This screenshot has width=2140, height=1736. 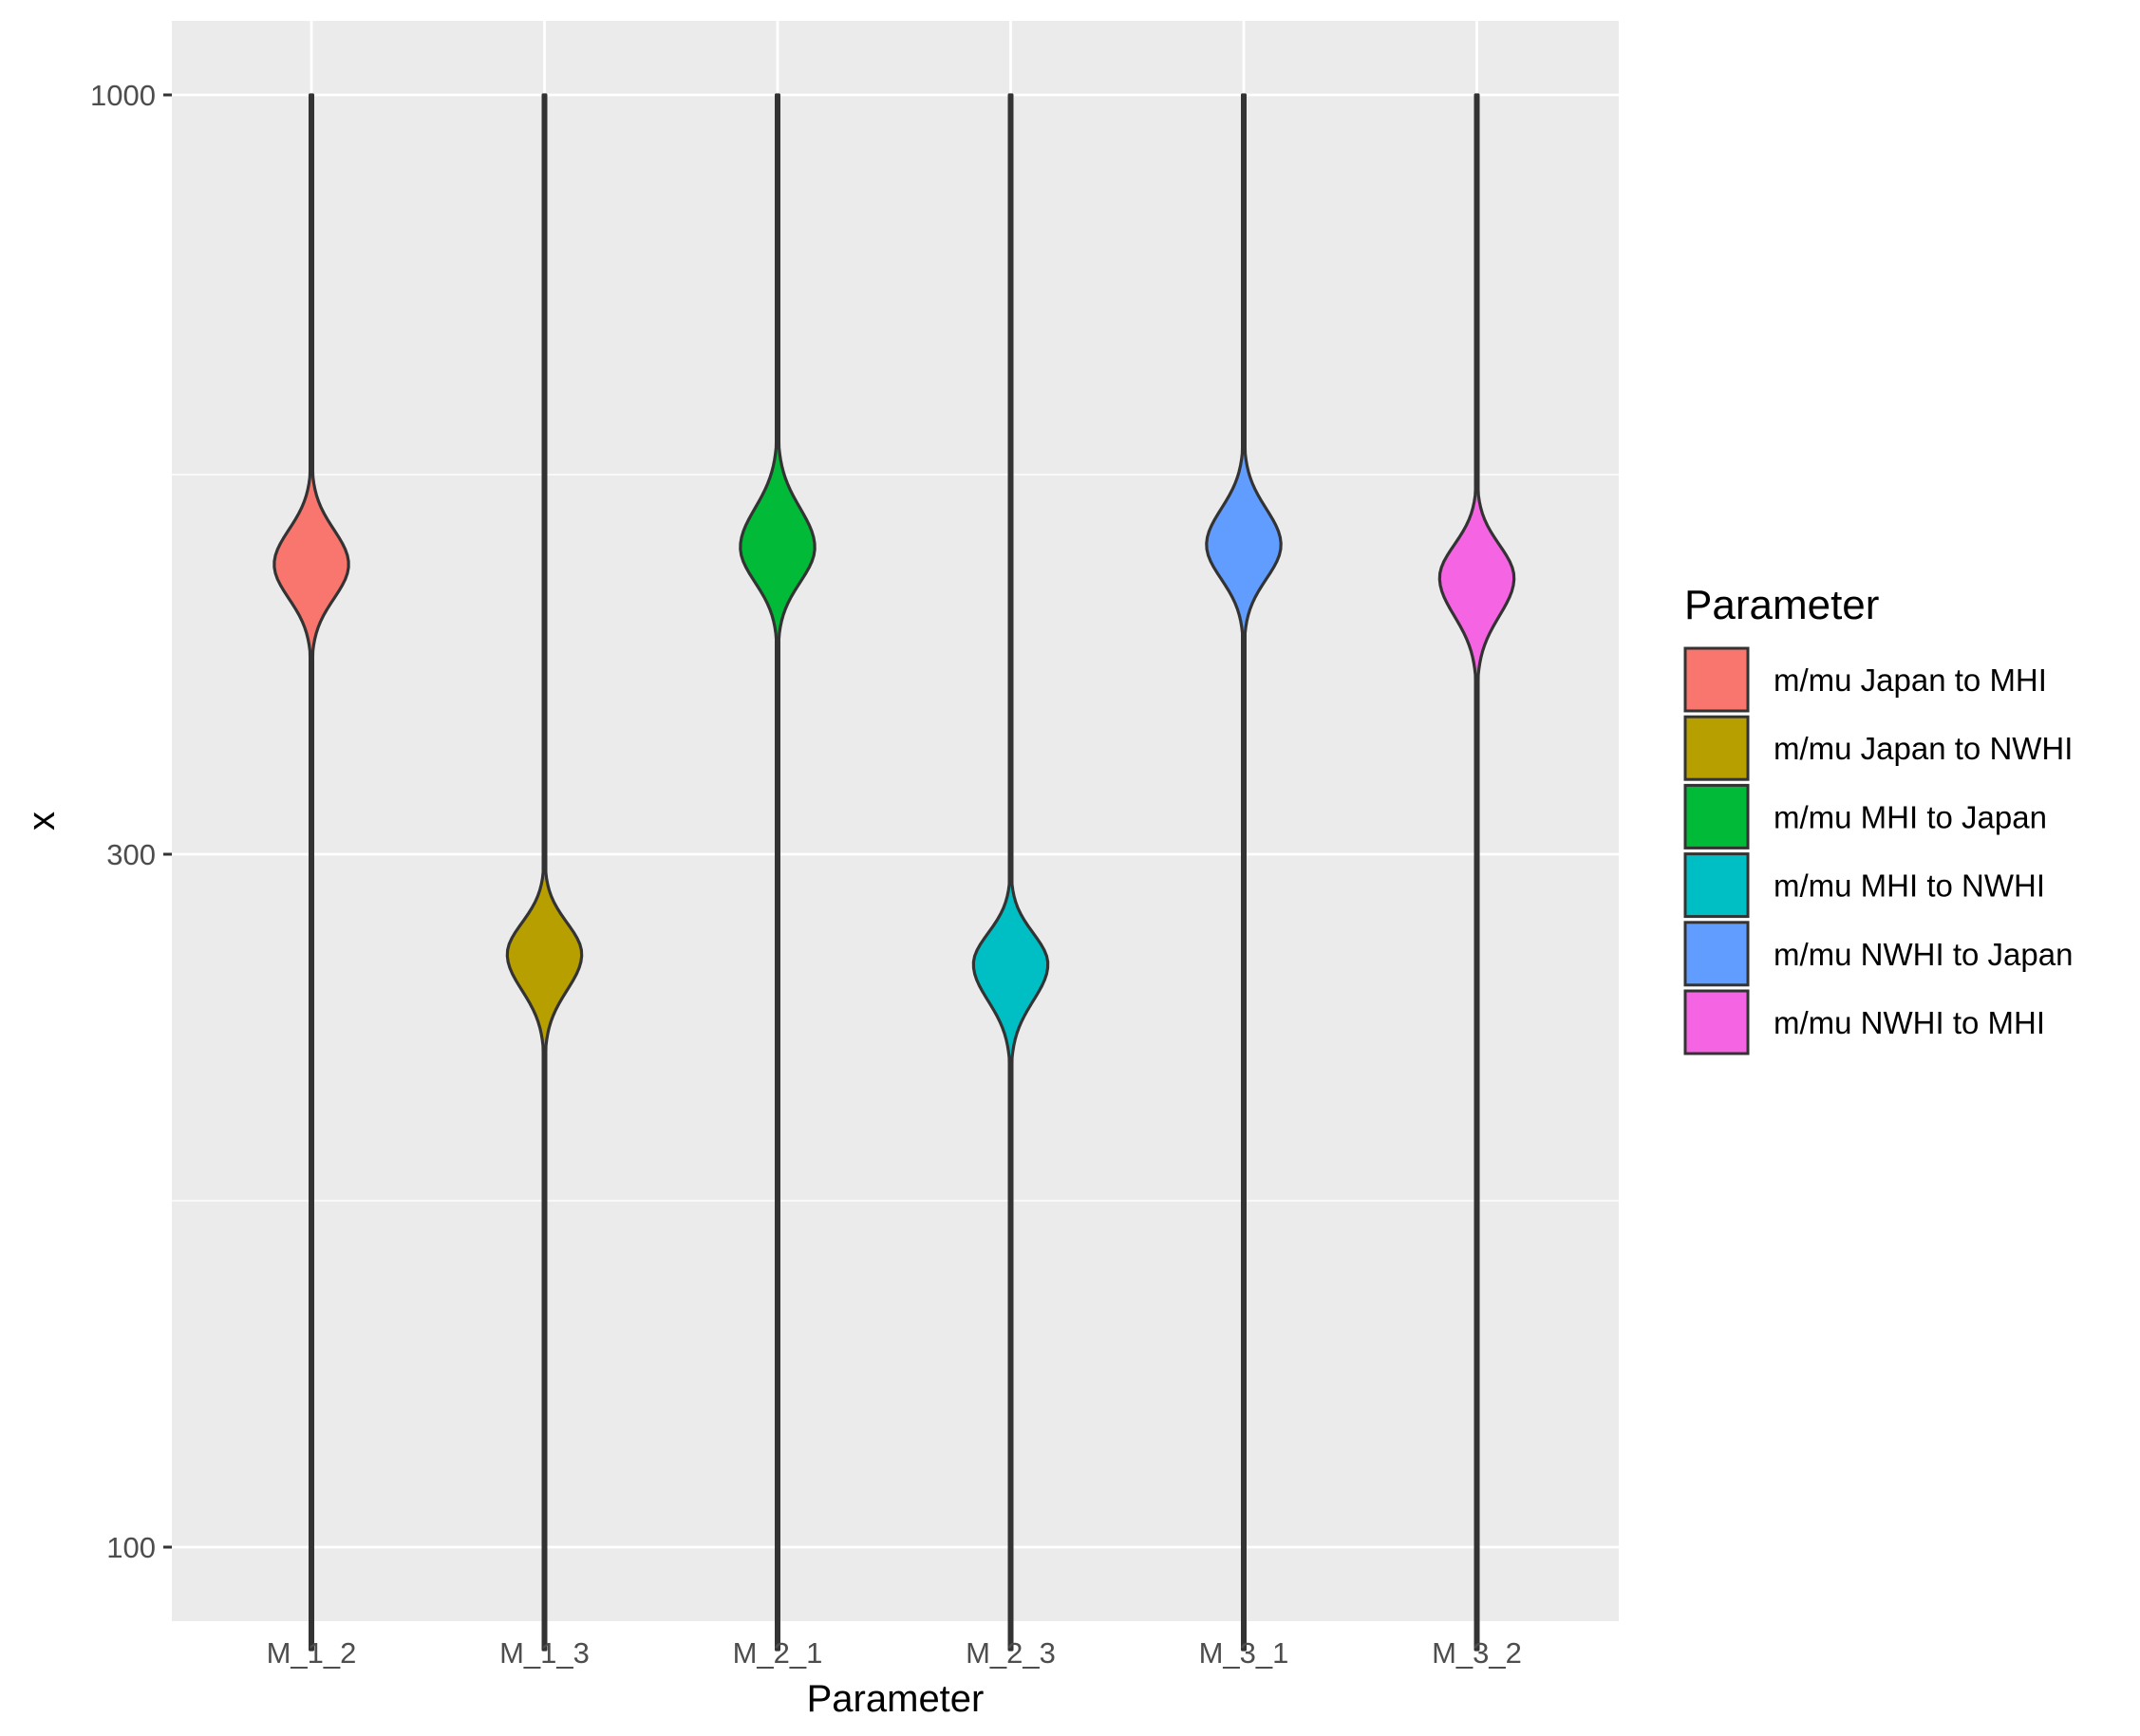 What do you see at coordinates (1909, 886) in the screenshot?
I see `legend-label: m/mu MHI to NWHI` at bounding box center [1909, 886].